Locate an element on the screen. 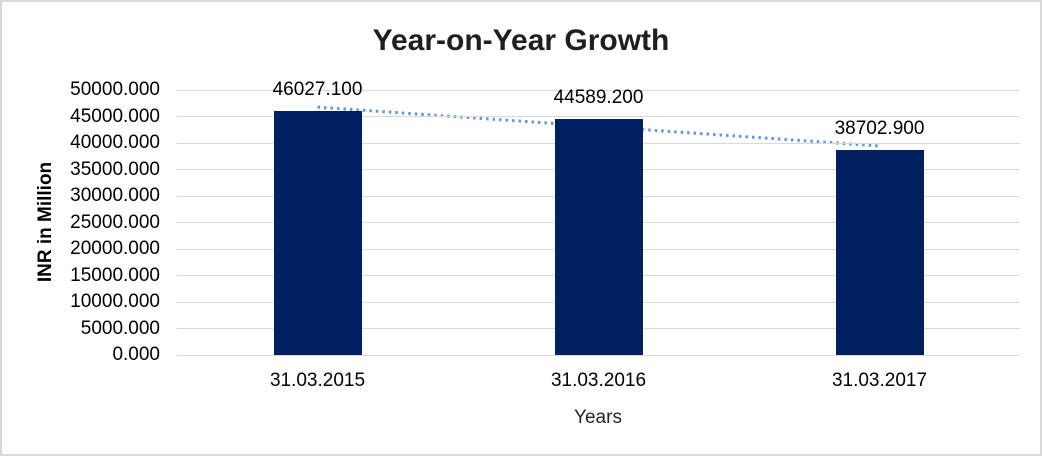 The image size is (1042, 456). y-tick-label: 15000.000 is located at coordinates (115, 275).